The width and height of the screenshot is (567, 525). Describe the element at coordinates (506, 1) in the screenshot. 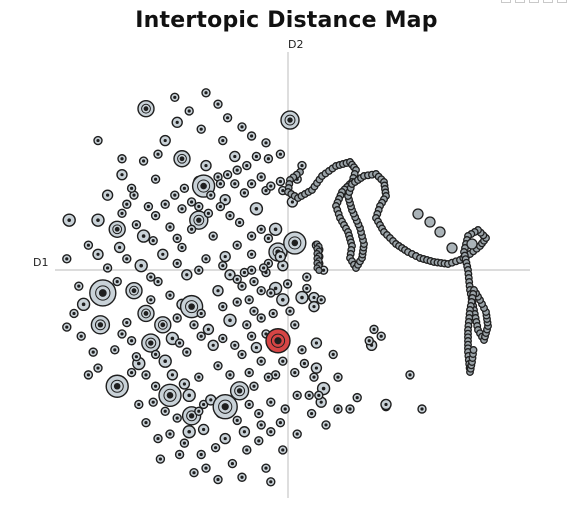

I see `camera-icon` at that location.